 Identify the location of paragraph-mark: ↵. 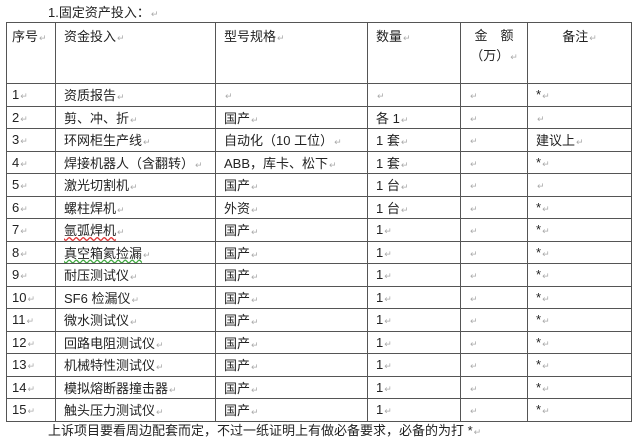
(154, 14).